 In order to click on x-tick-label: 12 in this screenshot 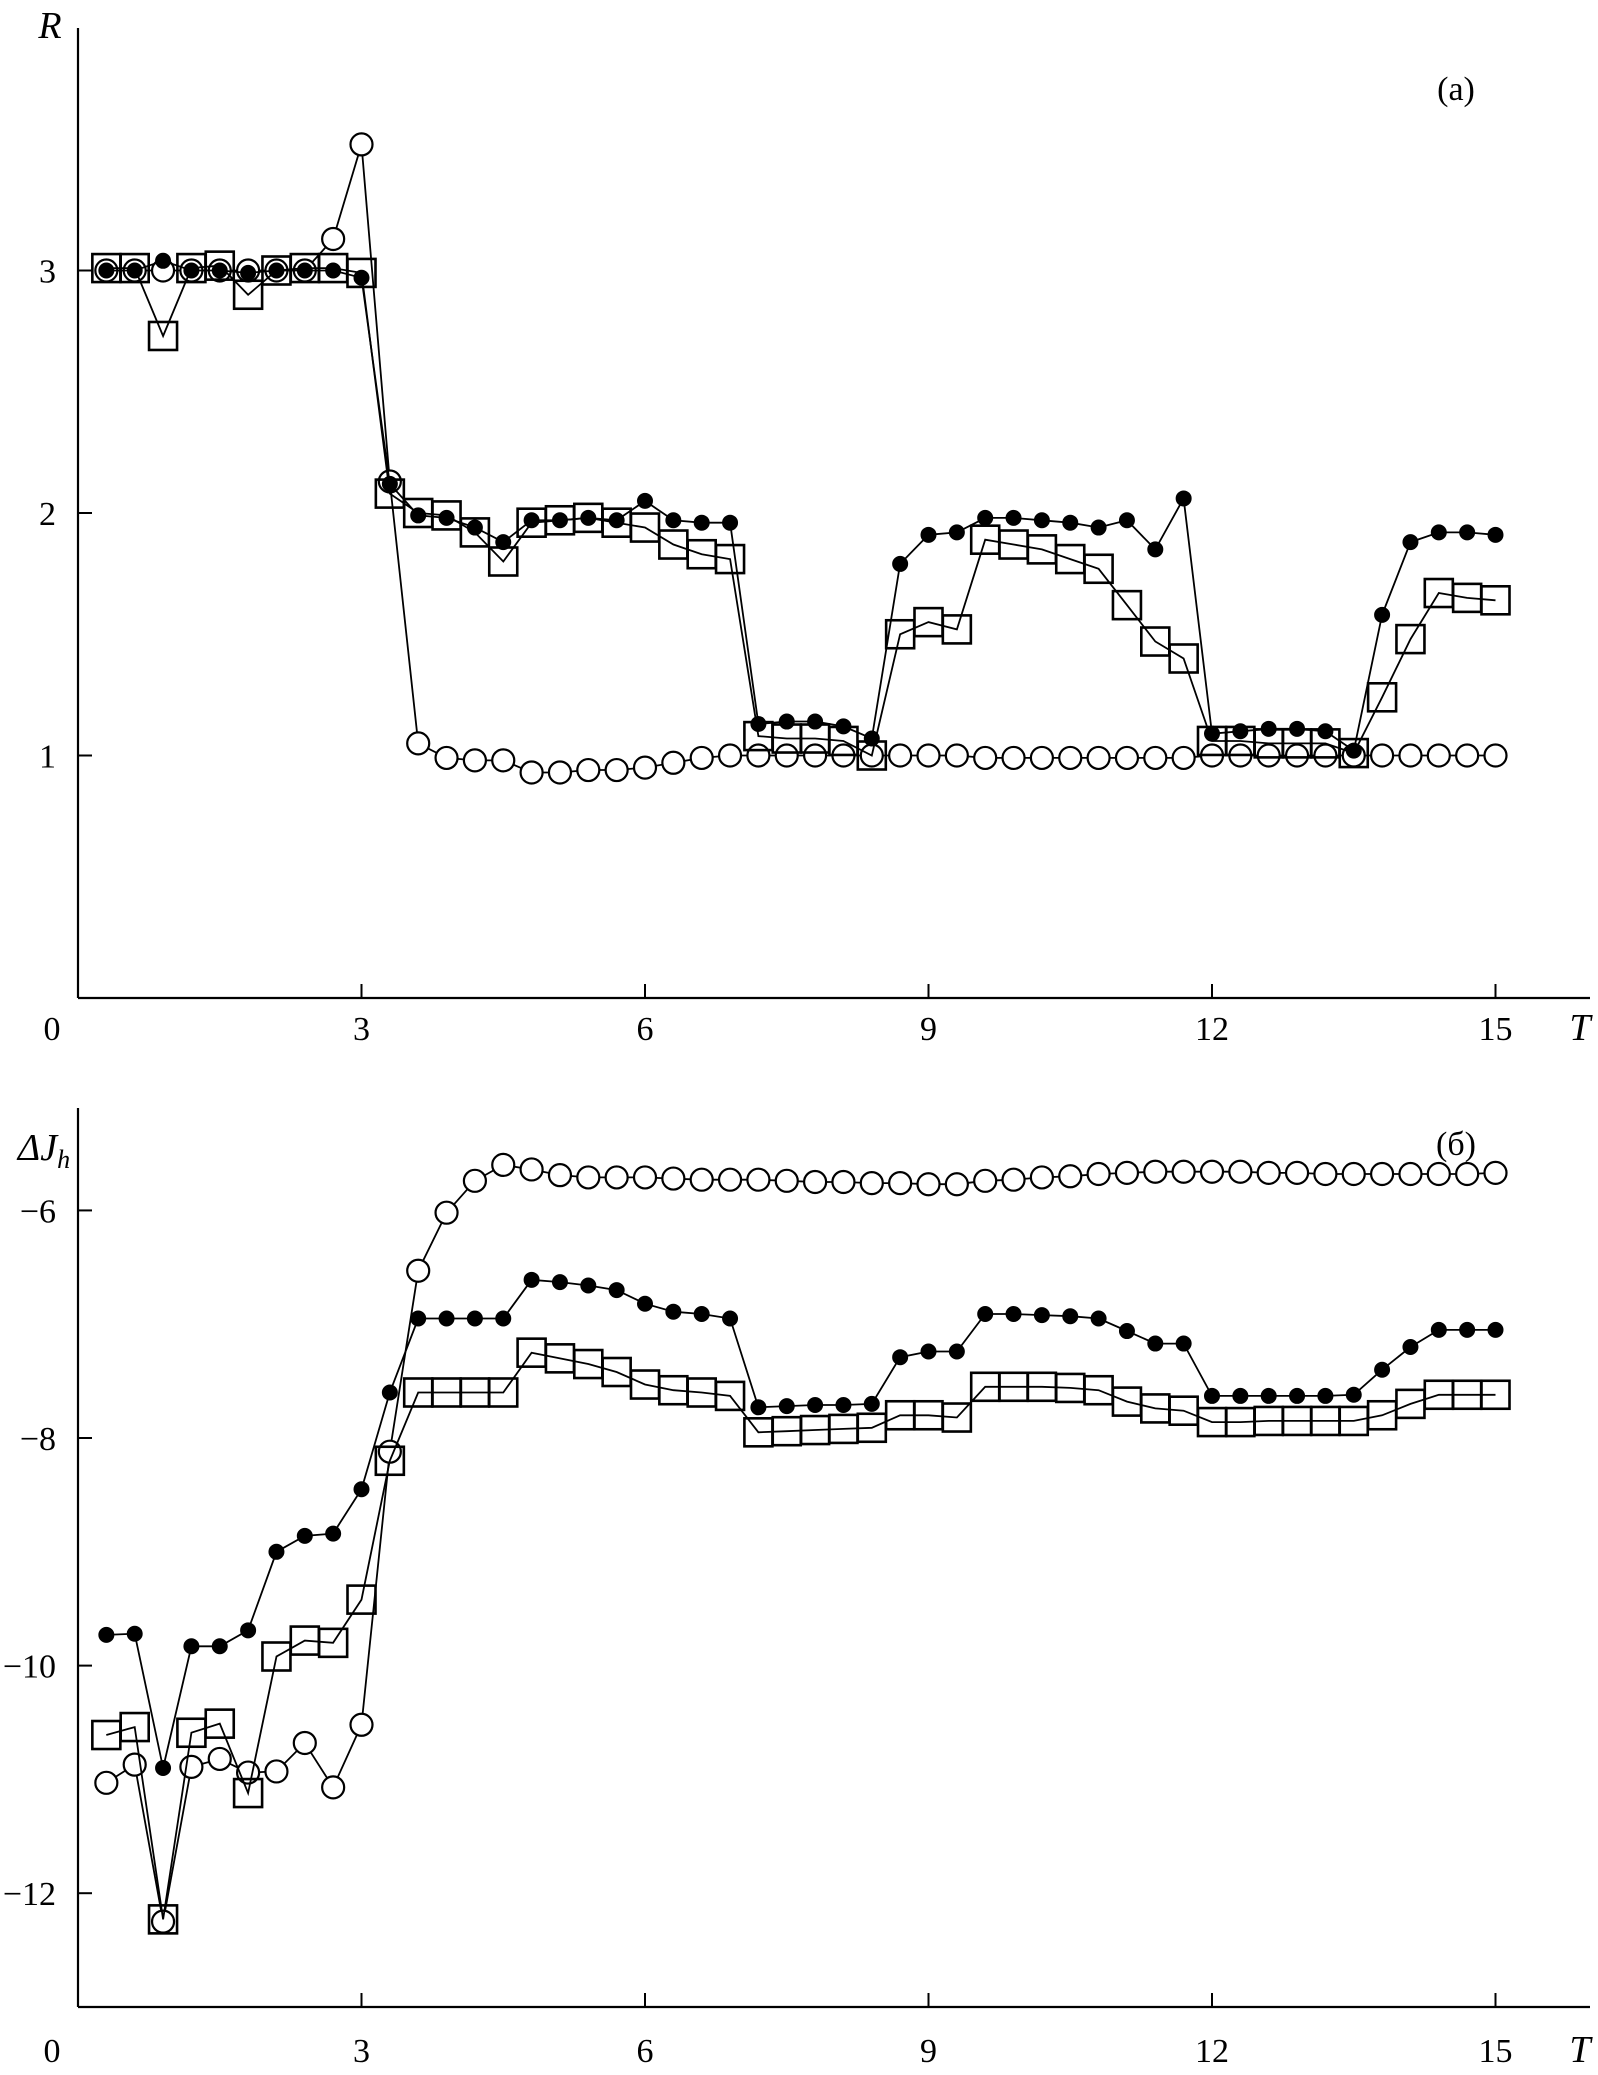, I will do `click(1212, 2051)`.